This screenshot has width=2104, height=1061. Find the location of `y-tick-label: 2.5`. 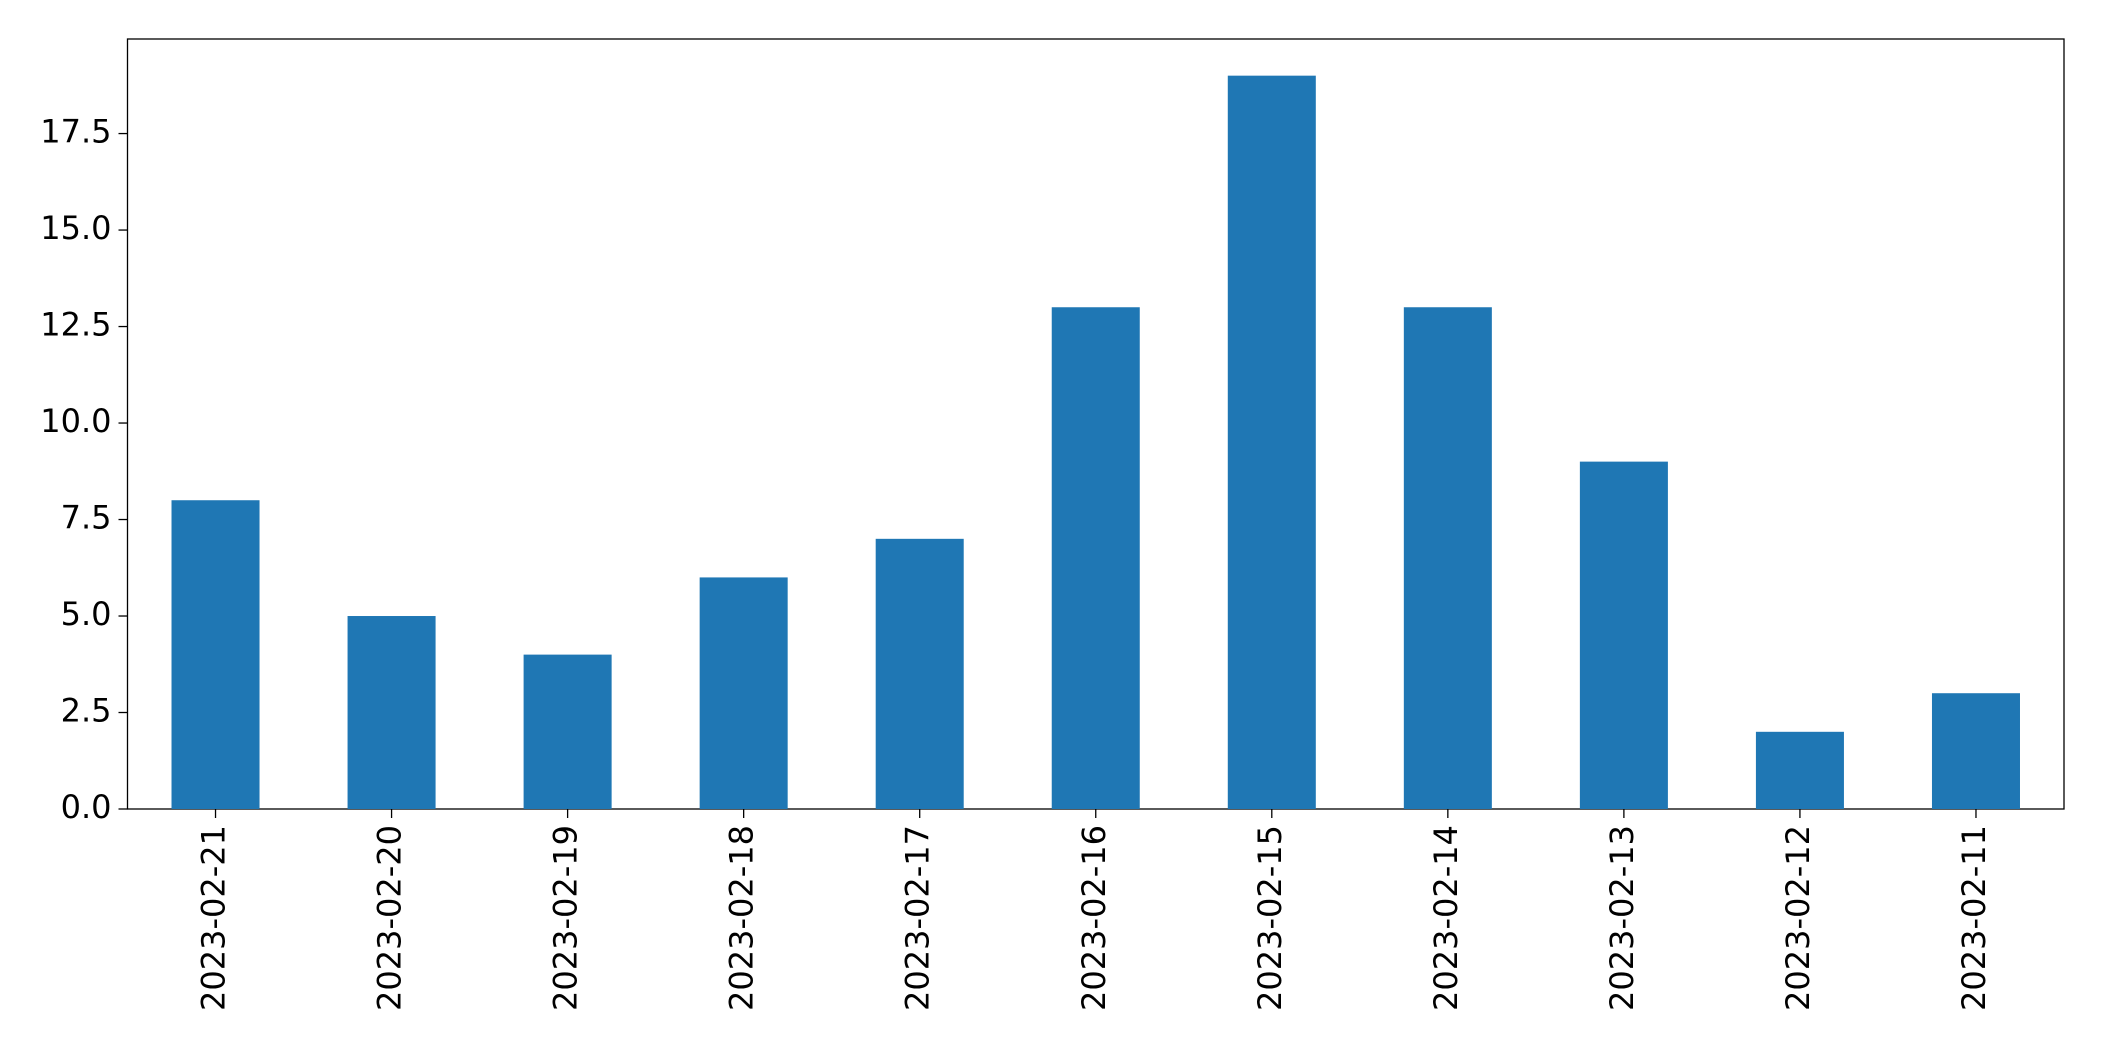

y-tick-label: 2.5 is located at coordinates (86, 711).